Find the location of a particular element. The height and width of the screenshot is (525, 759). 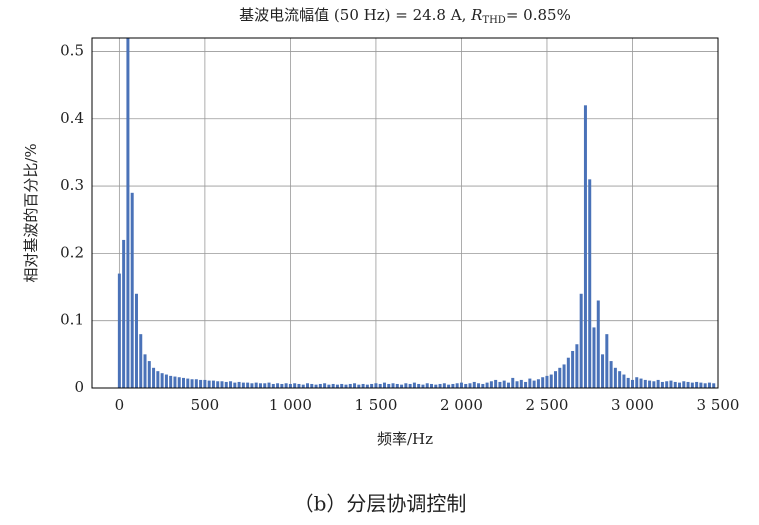

y-tick-label: 0.1 is located at coordinates (72, 320).